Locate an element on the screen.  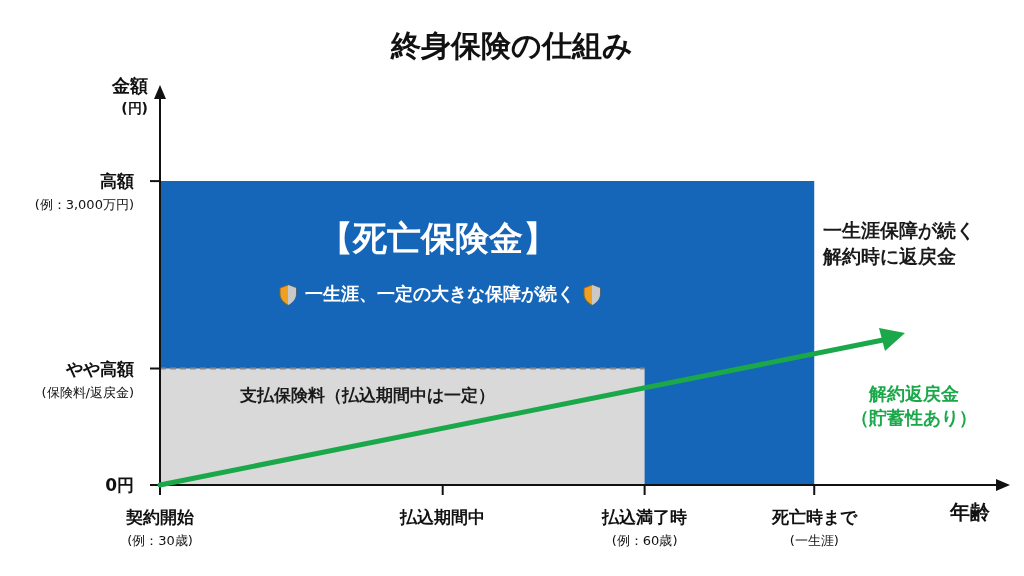
x-tick-label: 死亡時まで (一生涯) is located at coordinates (814, 527).